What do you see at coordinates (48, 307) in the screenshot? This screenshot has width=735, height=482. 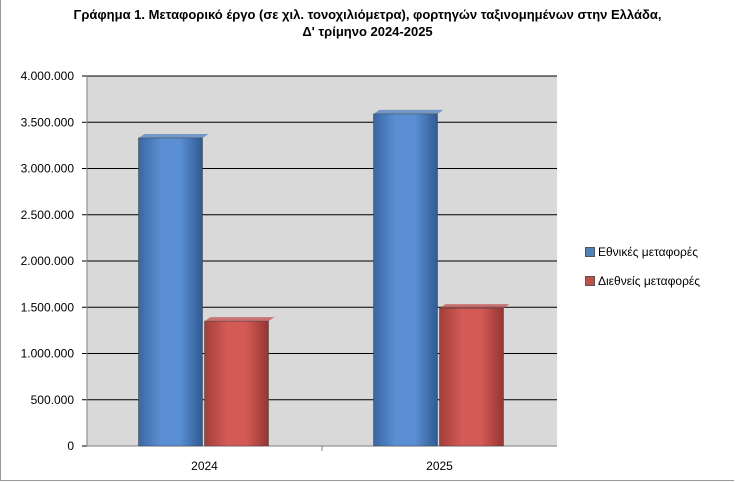 I see `y-tick-label: 1.500.000` at bounding box center [48, 307].